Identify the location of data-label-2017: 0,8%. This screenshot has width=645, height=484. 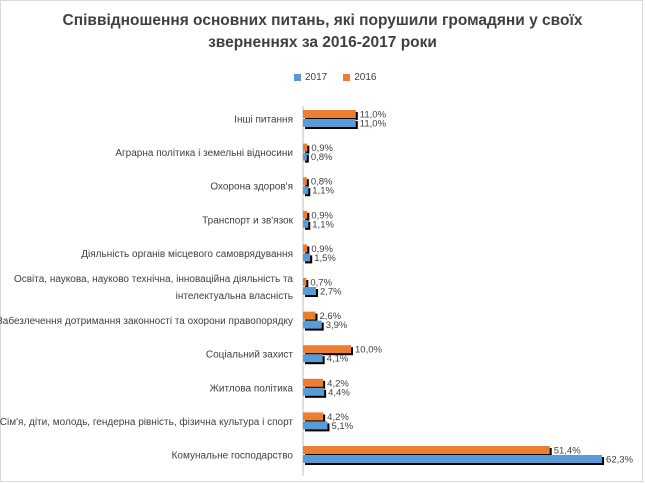
(322, 157).